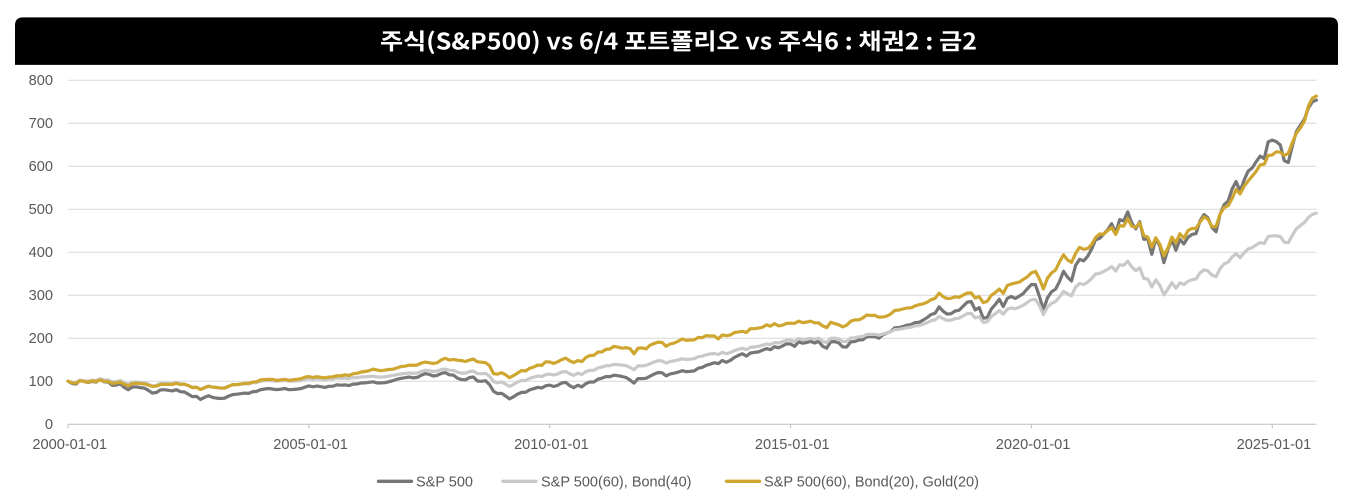 Image resolution: width=1360 pixels, height=497 pixels. I want to click on svg-text: 2015-01-01, so click(792, 445).